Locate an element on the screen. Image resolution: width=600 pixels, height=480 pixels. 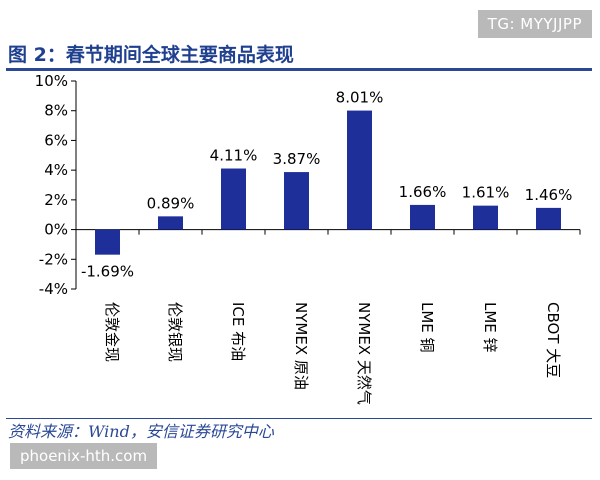
category-label: CBOT 大豆 is located at coordinates (553, 340).